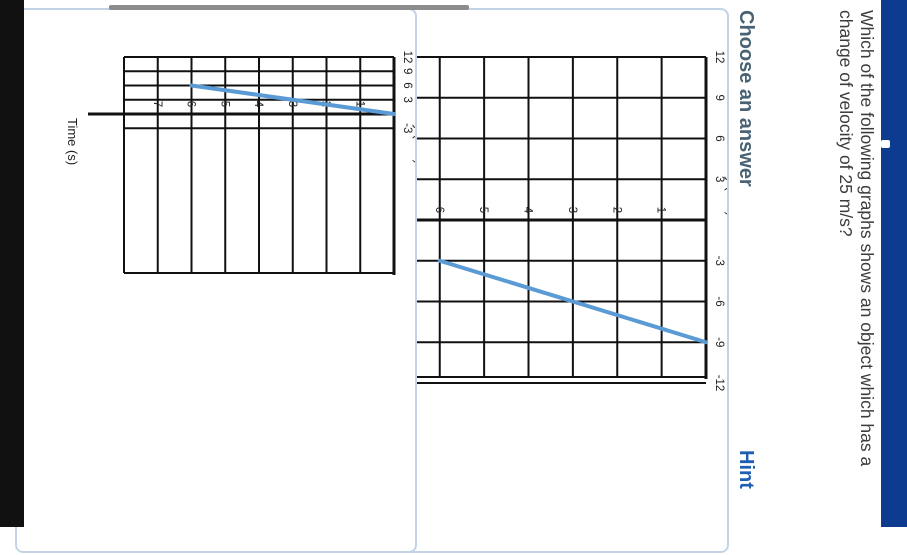 This screenshot has width=907, height=555. I want to click on top-bar-marker, so click(885, 144).